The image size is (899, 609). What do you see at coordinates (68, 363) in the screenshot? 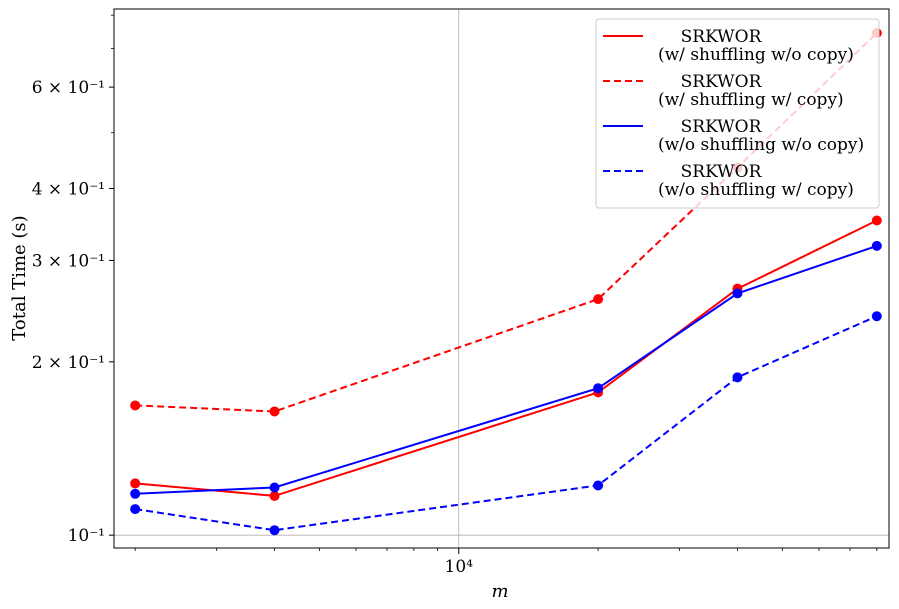
I see `y-tick-label: 2 × 10⁻¹` at bounding box center [68, 363].